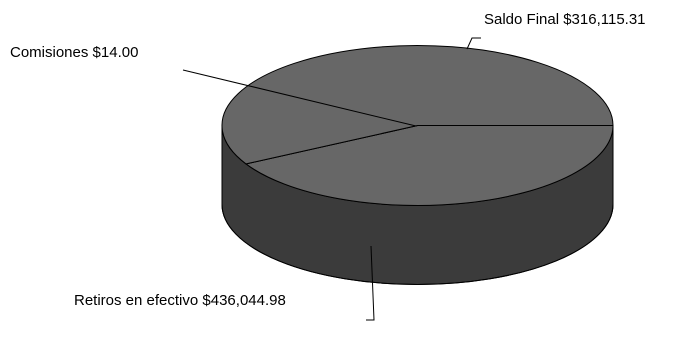 The width and height of the screenshot is (696, 346). Describe the element at coordinates (299, 98) in the screenshot. I see `leader-line-comisiones` at that location.